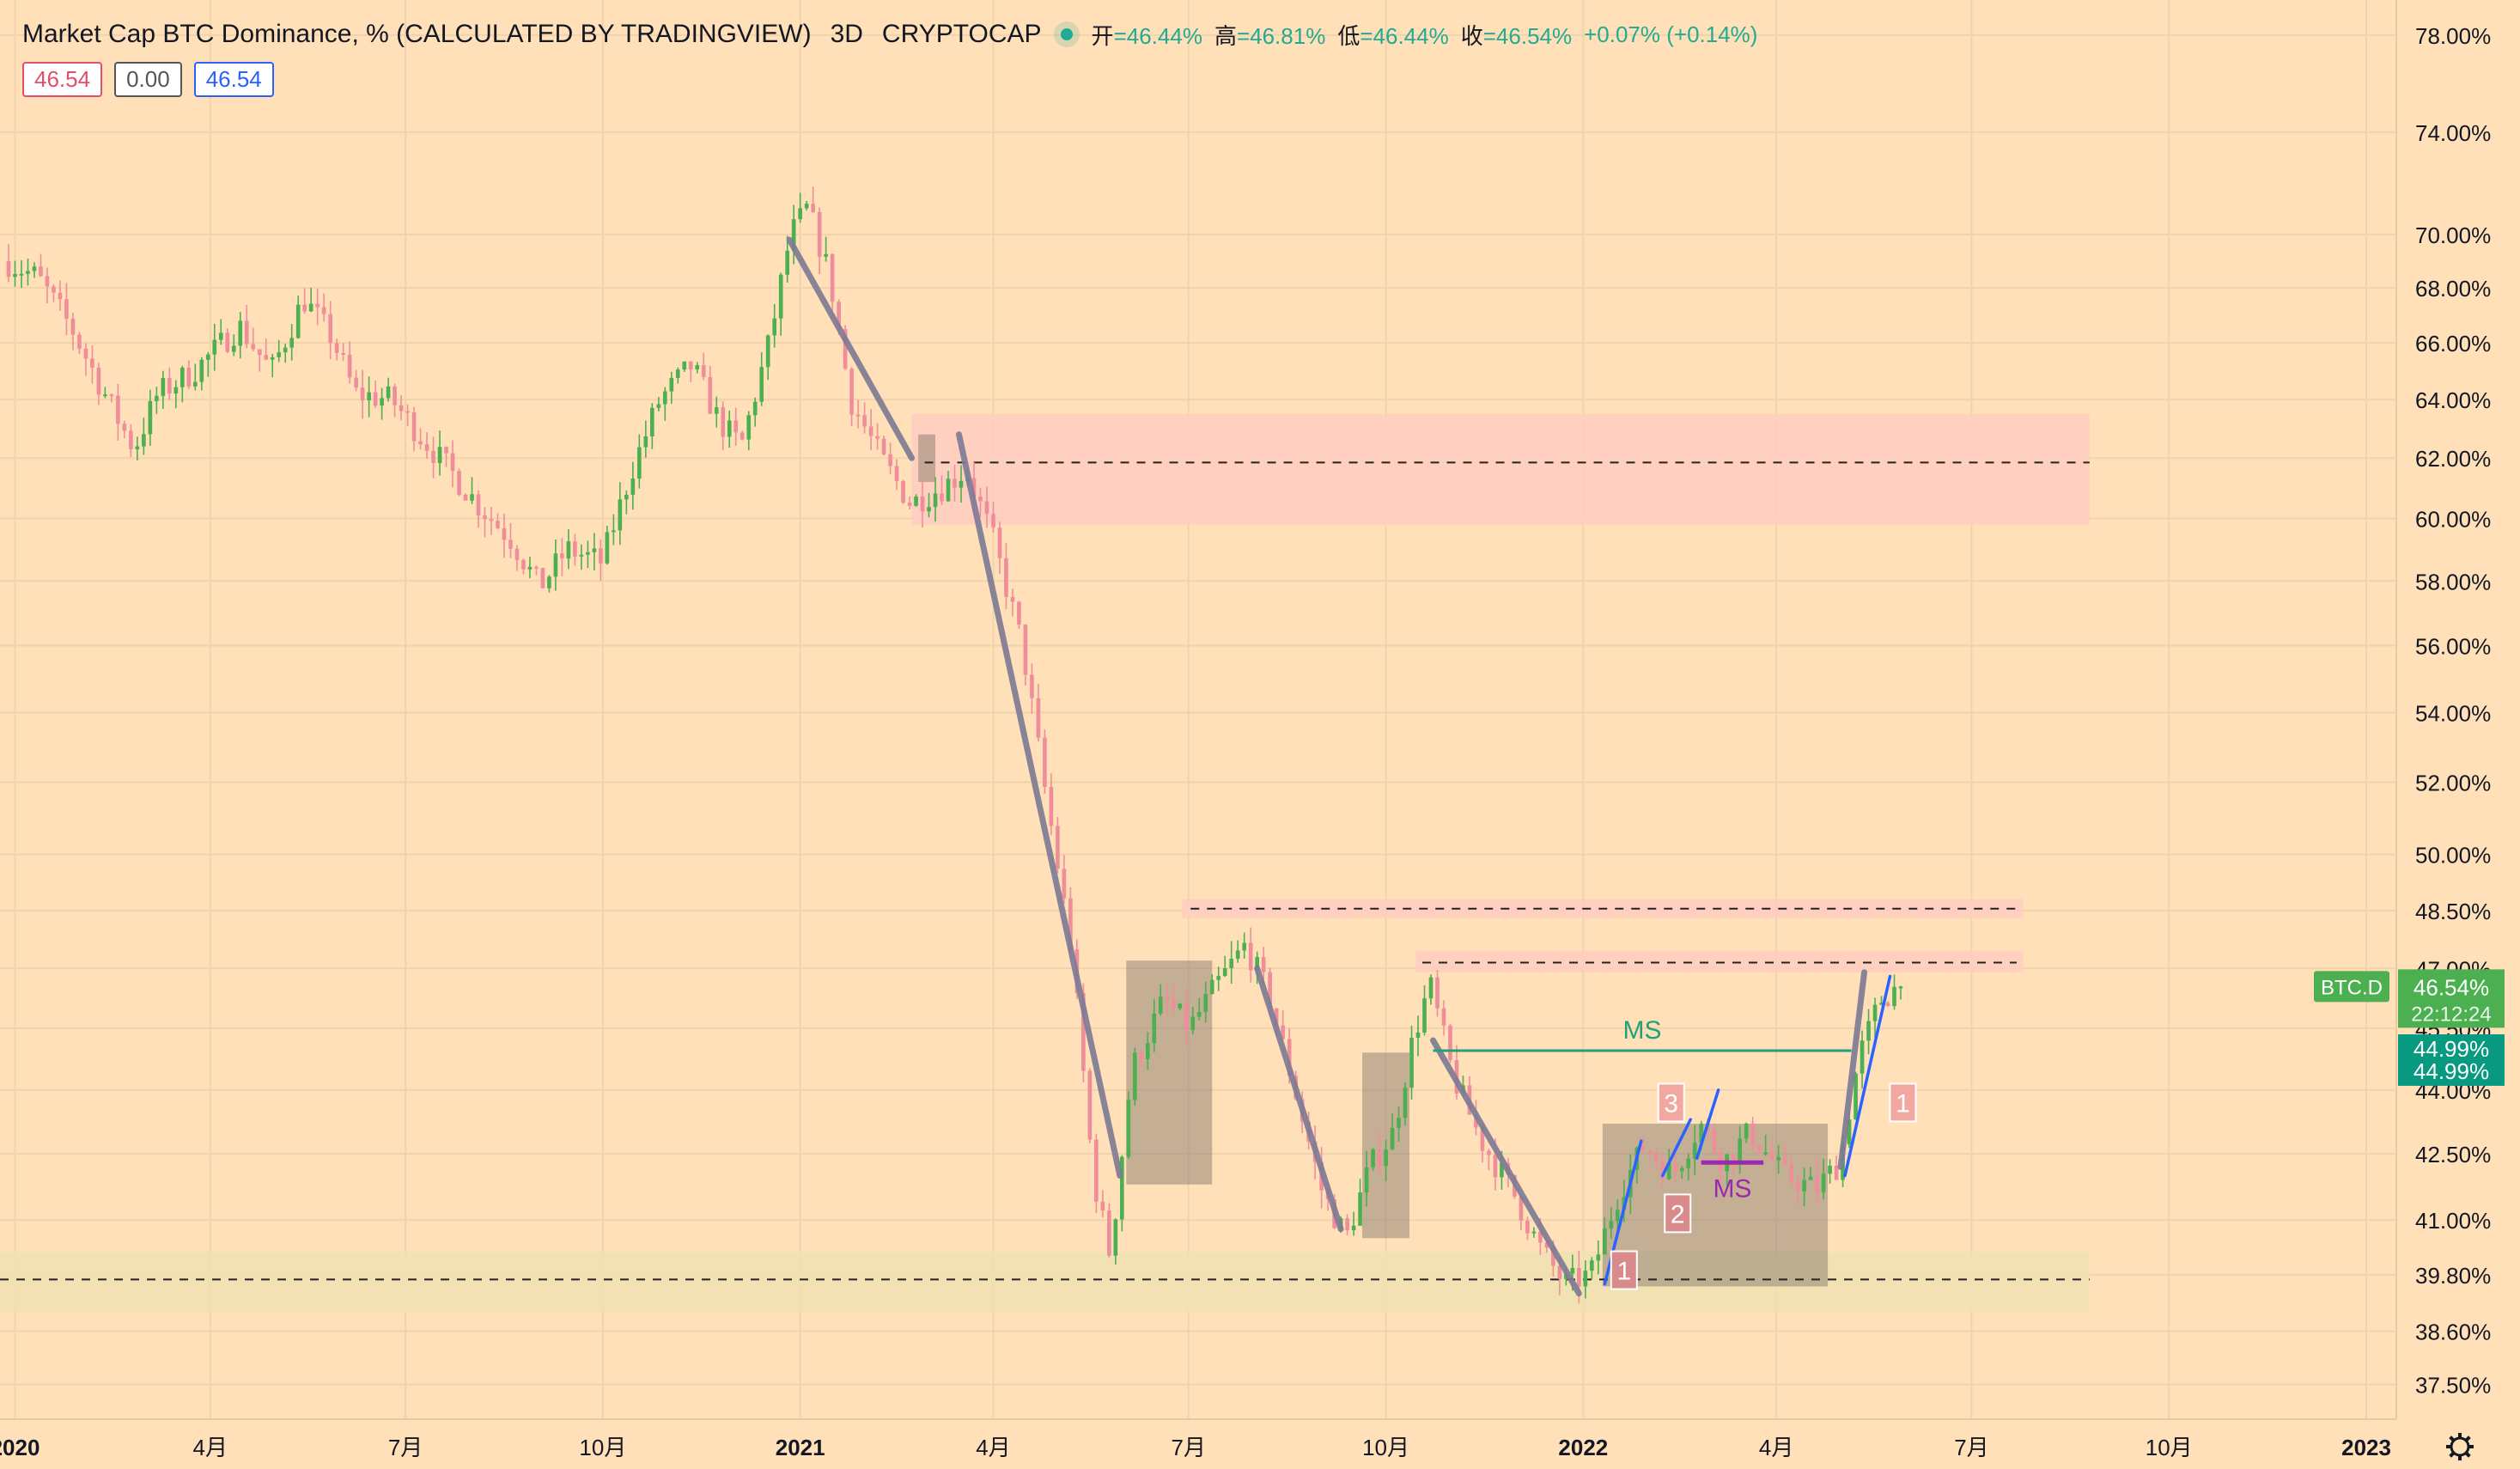 This screenshot has width=2520, height=1469. What do you see at coordinates (234, 79) in the screenshot?
I see `buy-price-button: 46.54` at bounding box center [234, 79].